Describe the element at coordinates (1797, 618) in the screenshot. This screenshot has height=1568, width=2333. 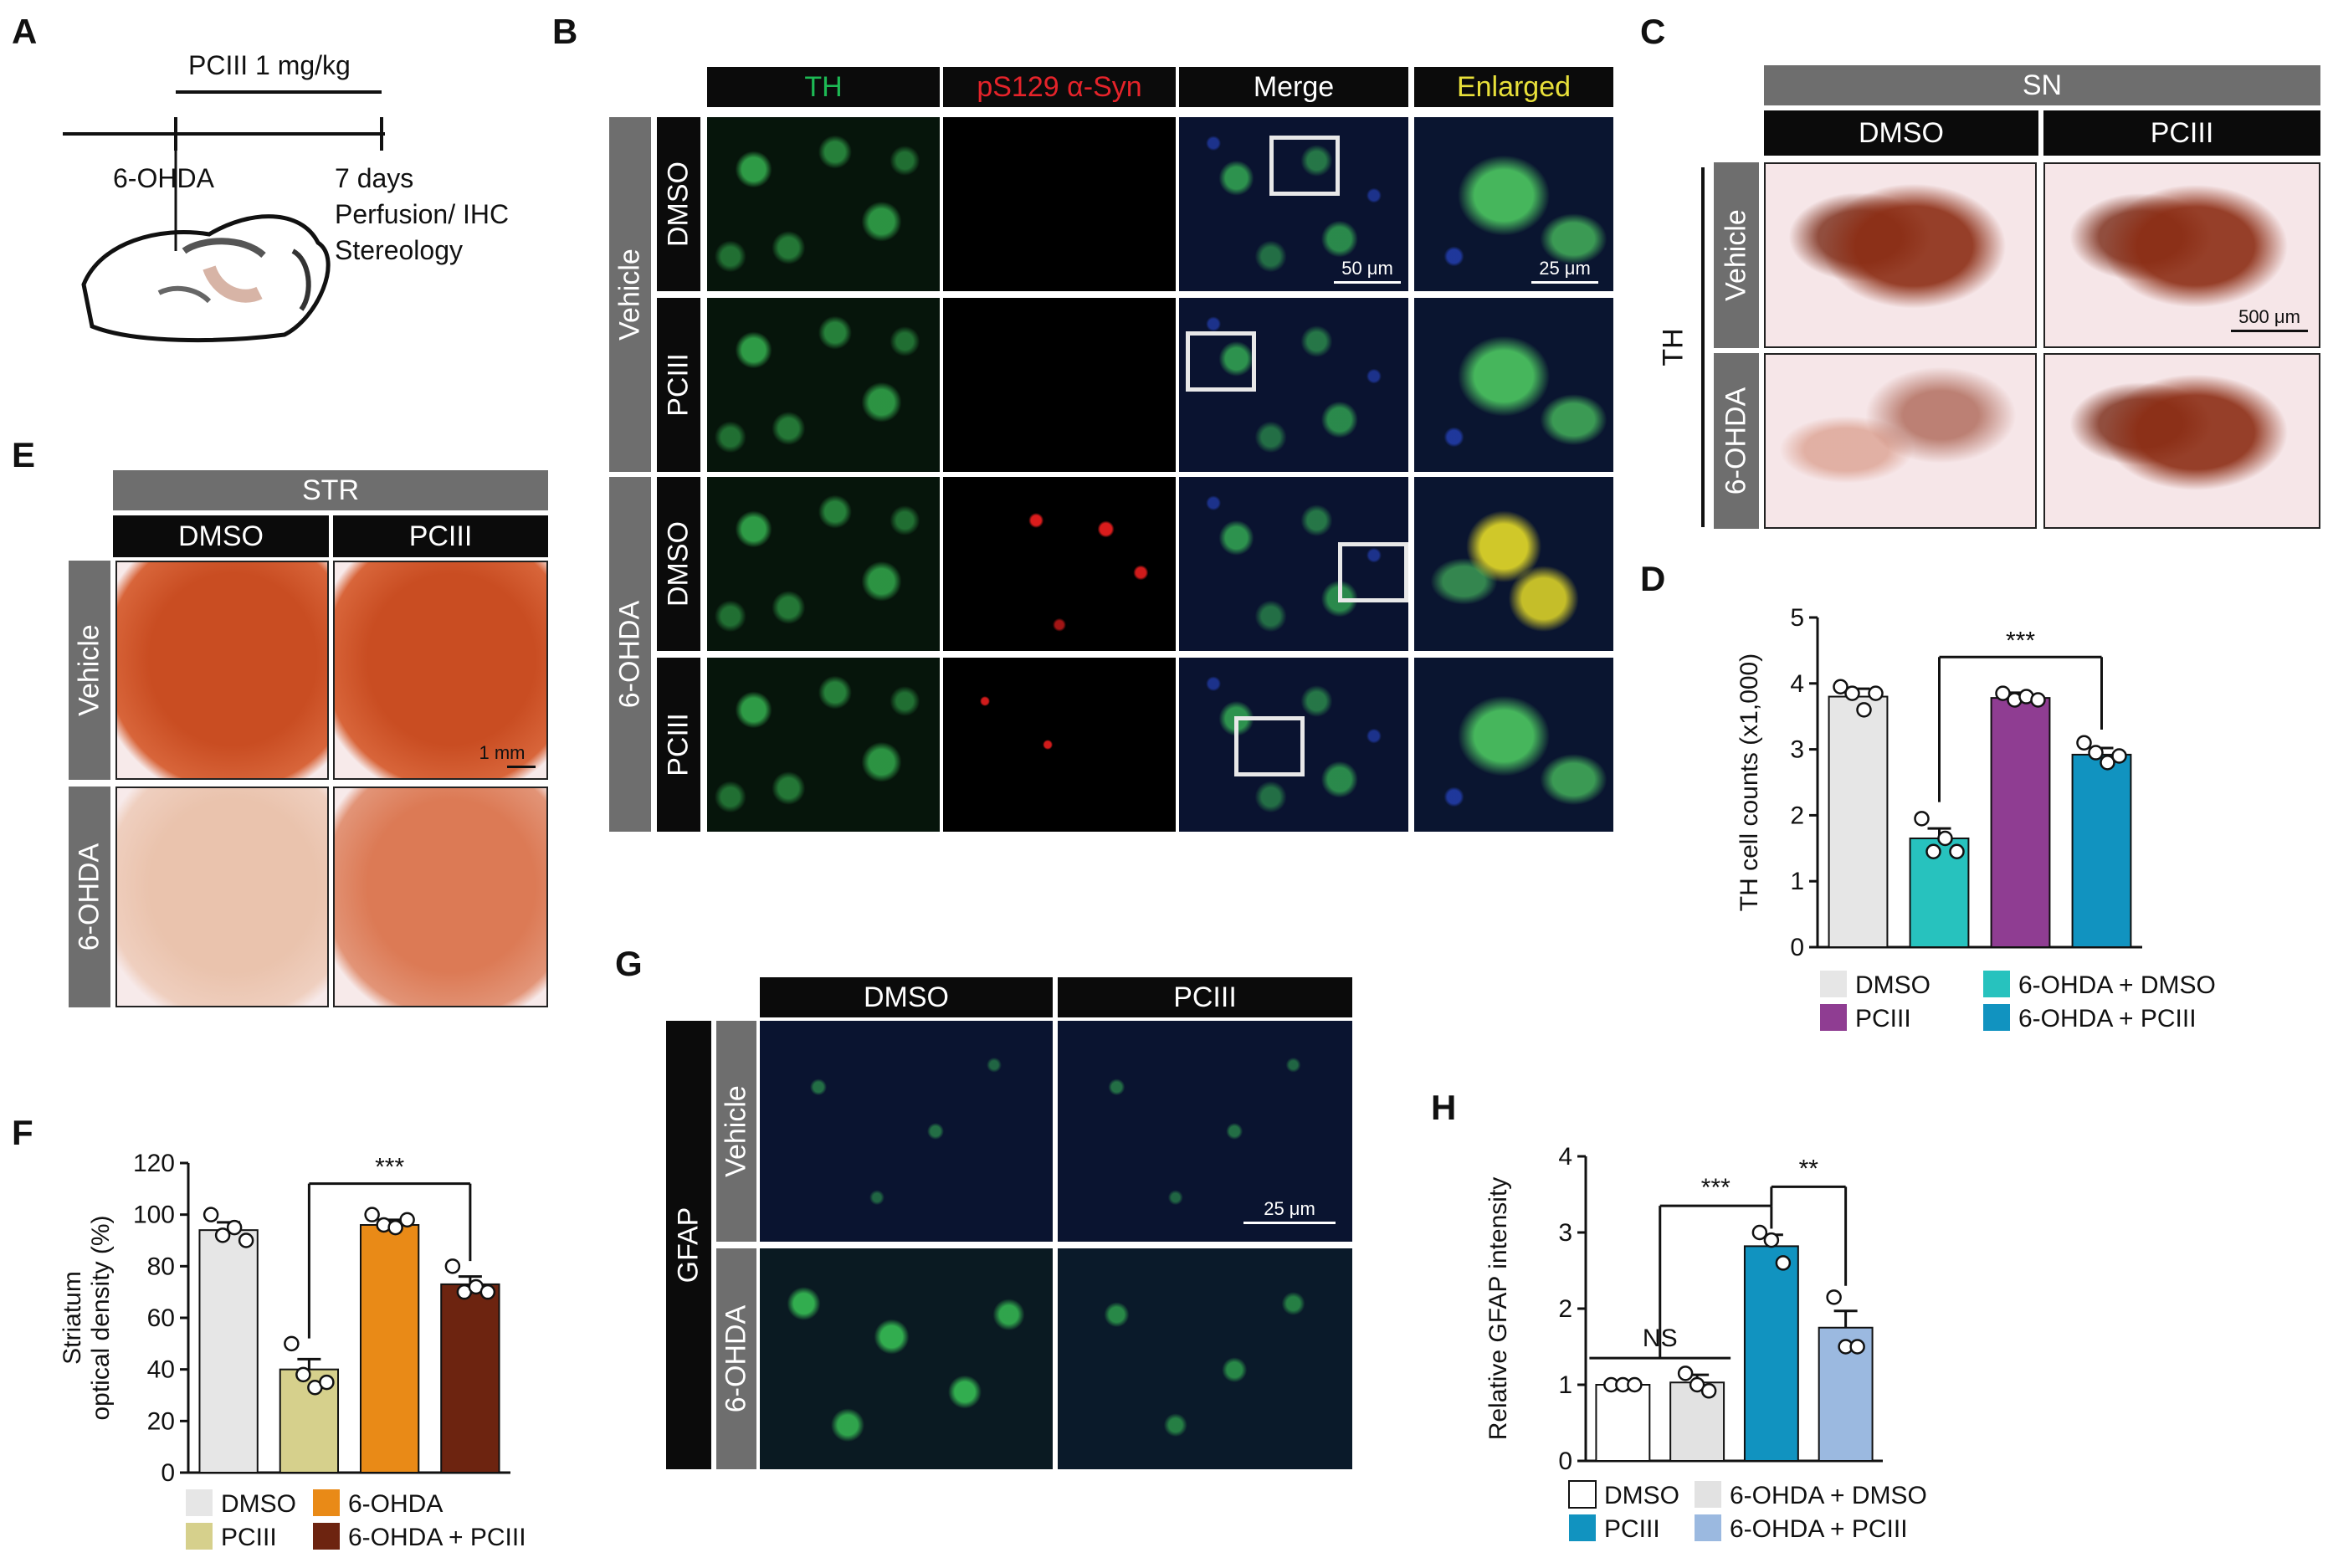
I see `y-tick-label: 5` at that location.